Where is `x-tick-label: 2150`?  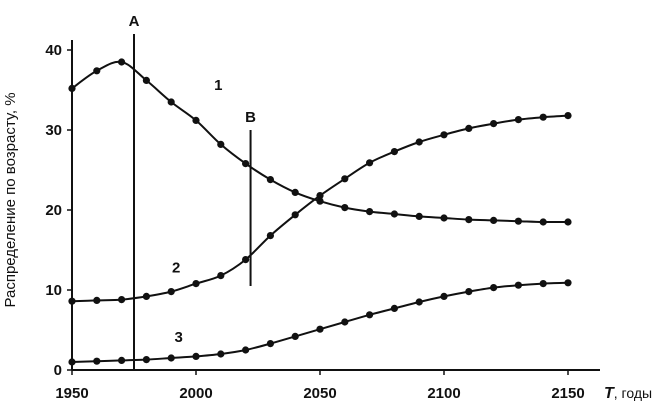 x-tick-label: 2150 is located at coordinates (567, 393).